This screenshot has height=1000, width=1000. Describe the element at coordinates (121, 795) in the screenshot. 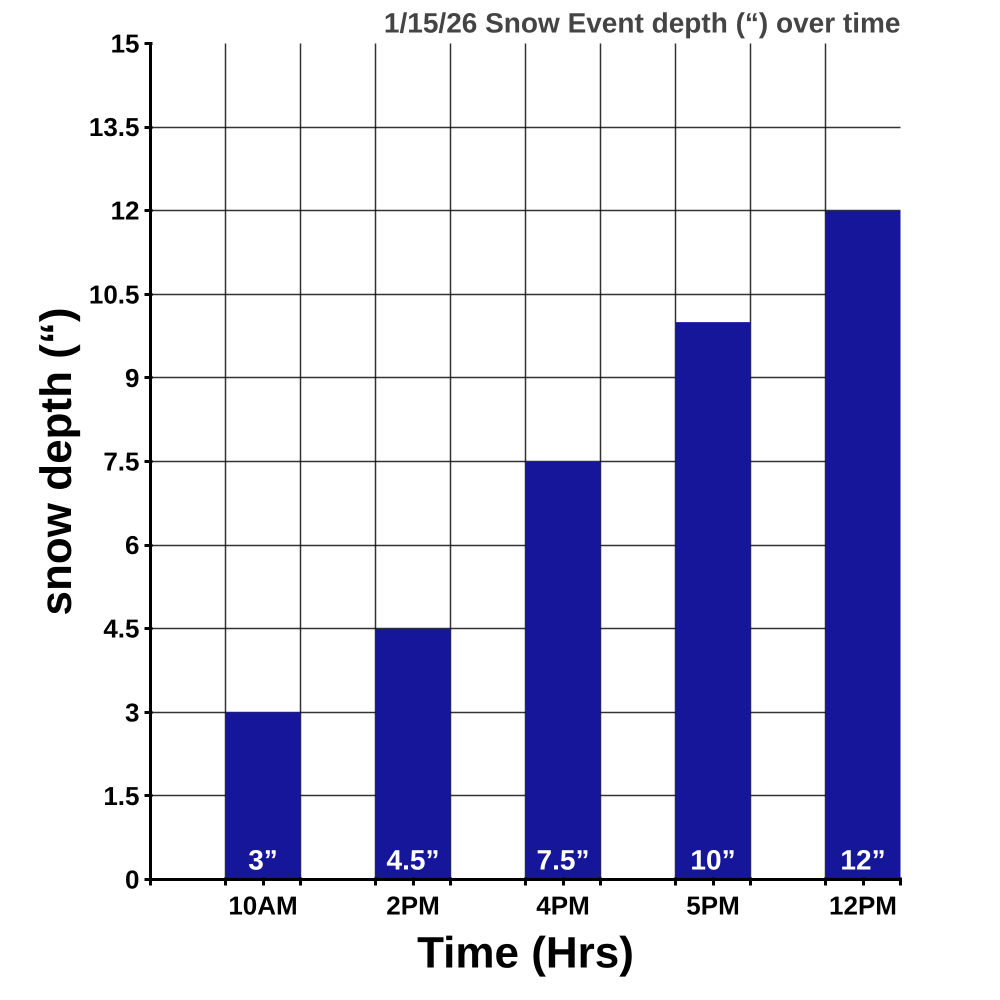

I see `y-tick-label: 1.5` at that location.